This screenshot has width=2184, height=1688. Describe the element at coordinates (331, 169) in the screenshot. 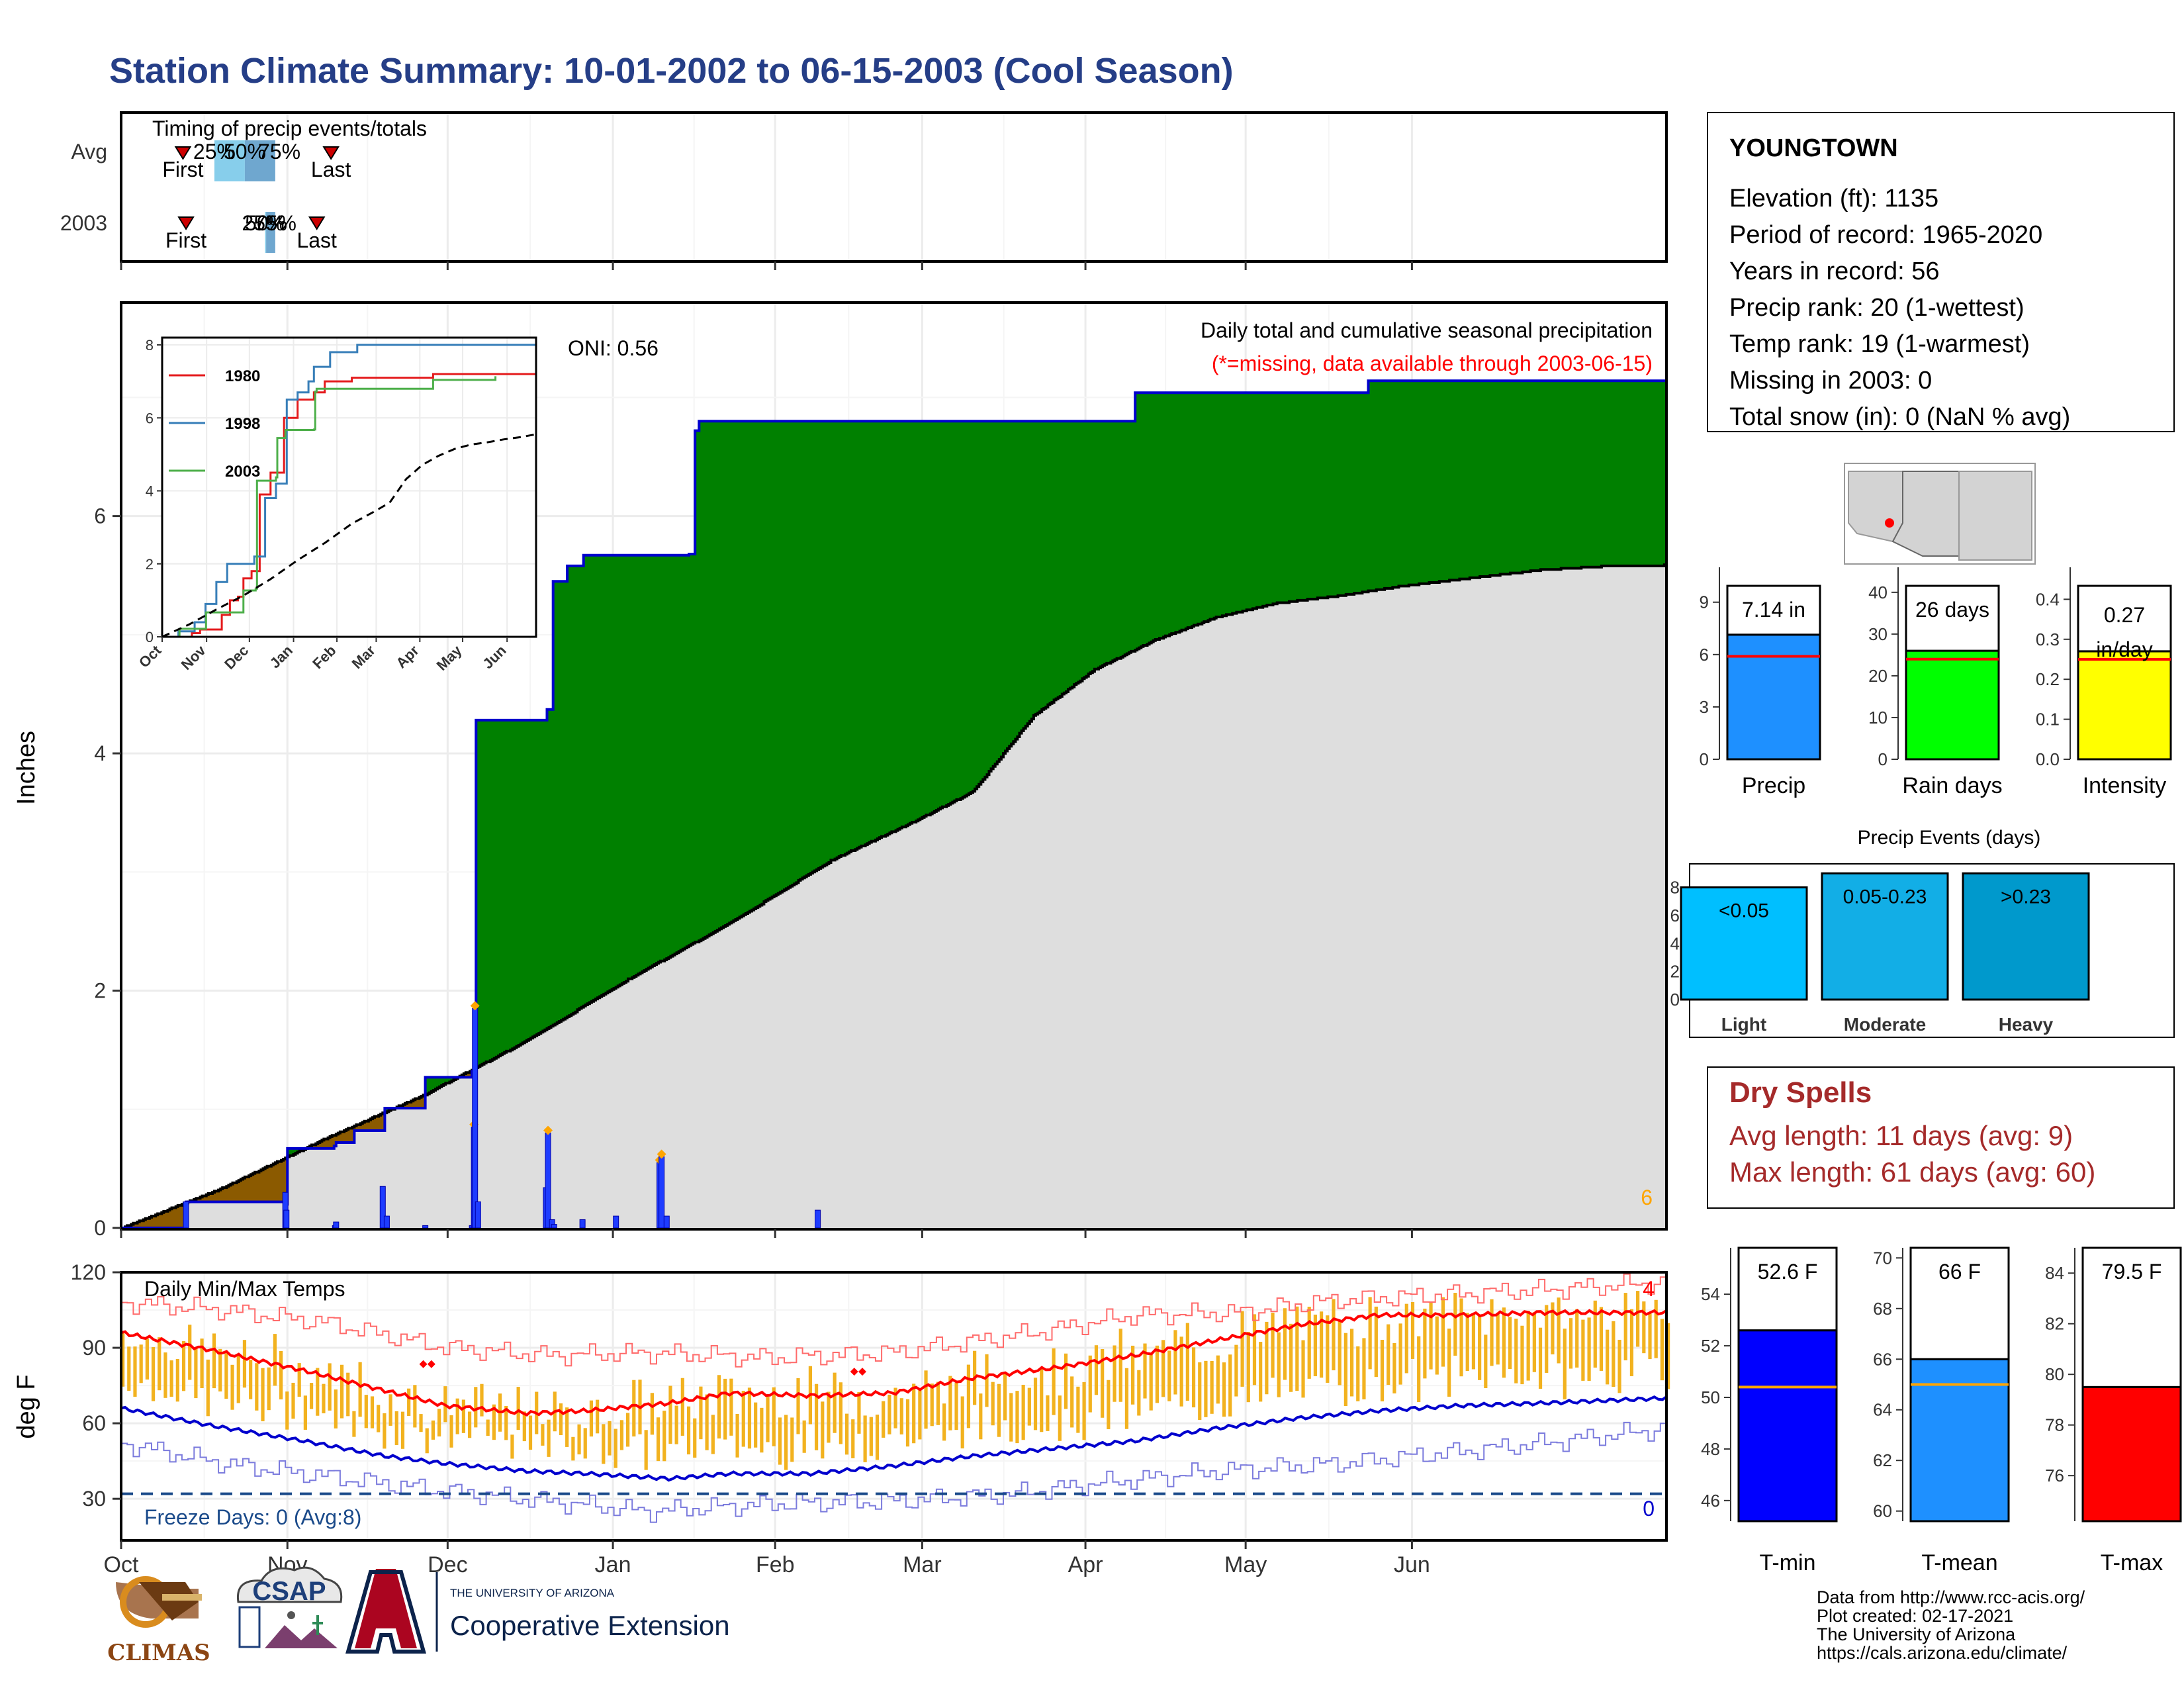

I see `avg-last-label: Last` at that location.